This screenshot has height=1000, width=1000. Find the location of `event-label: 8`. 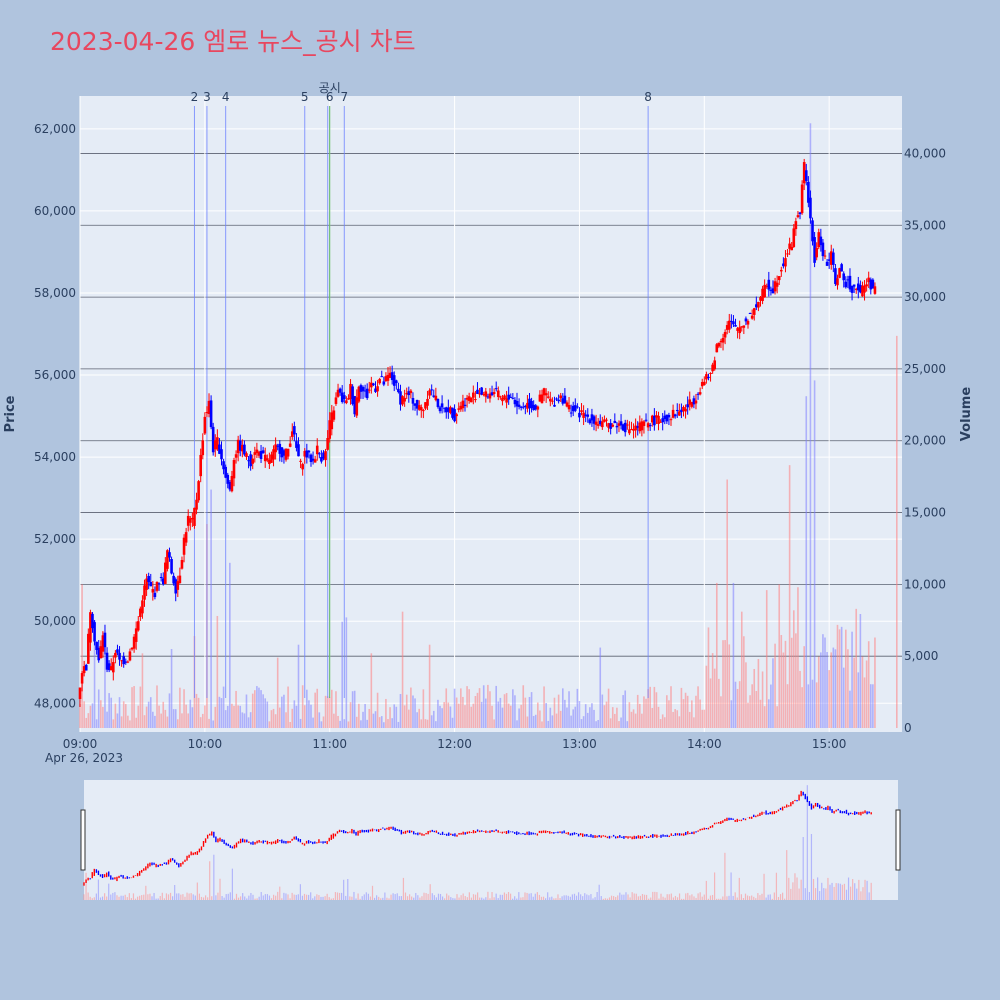

event-label: 8 is located at coordinates (648, 97).